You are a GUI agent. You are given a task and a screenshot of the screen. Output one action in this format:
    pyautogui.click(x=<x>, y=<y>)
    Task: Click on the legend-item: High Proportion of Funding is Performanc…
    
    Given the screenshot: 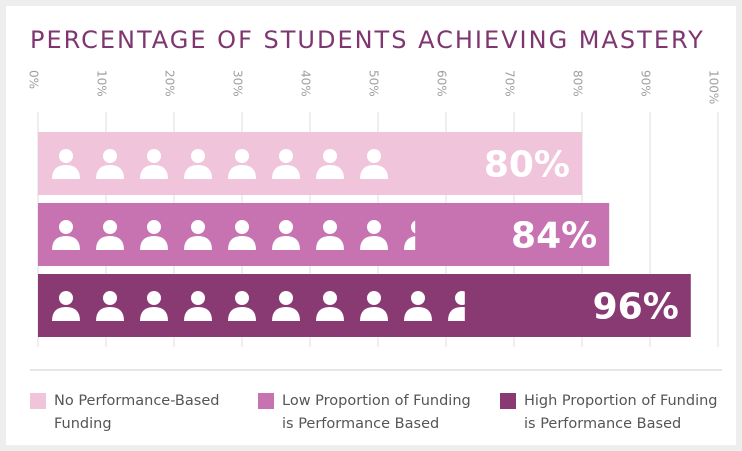 What is the action you would take?
    pyautogui.click(x=612, y=413)
    